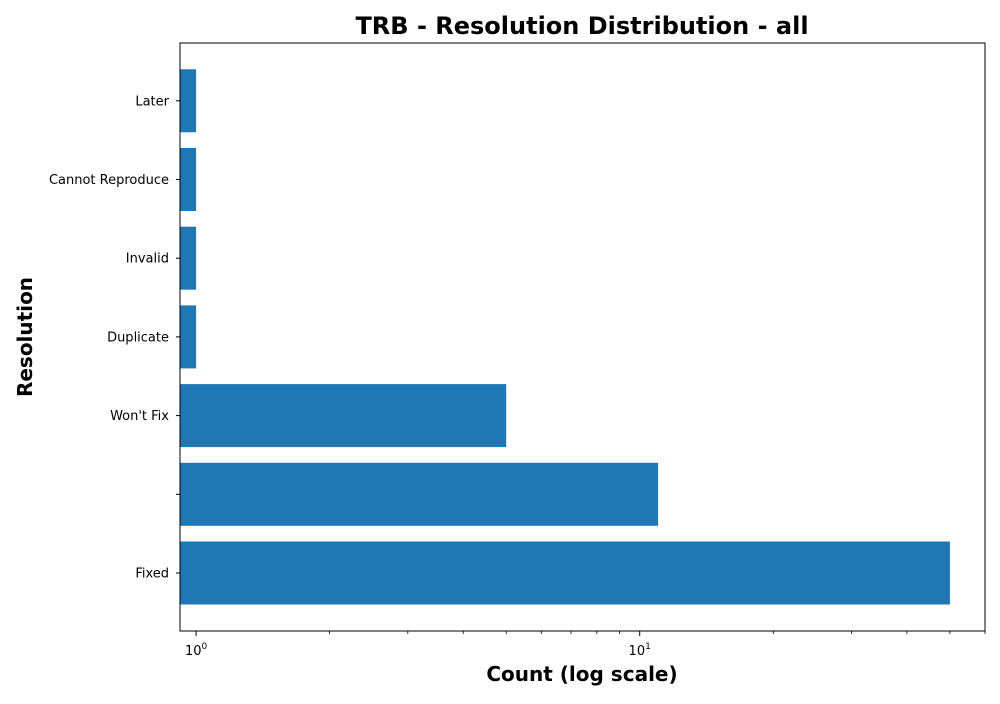  What do you see at coordinates (152, 101) in the screenshot?
I see `y-tick-label: Later` at bounding box center [152, 101].